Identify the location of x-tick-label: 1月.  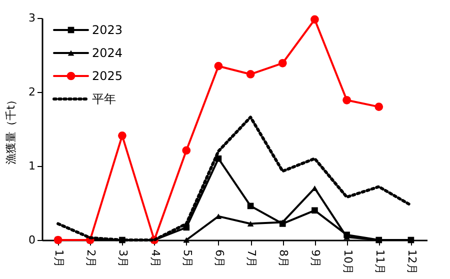
(59, 259).